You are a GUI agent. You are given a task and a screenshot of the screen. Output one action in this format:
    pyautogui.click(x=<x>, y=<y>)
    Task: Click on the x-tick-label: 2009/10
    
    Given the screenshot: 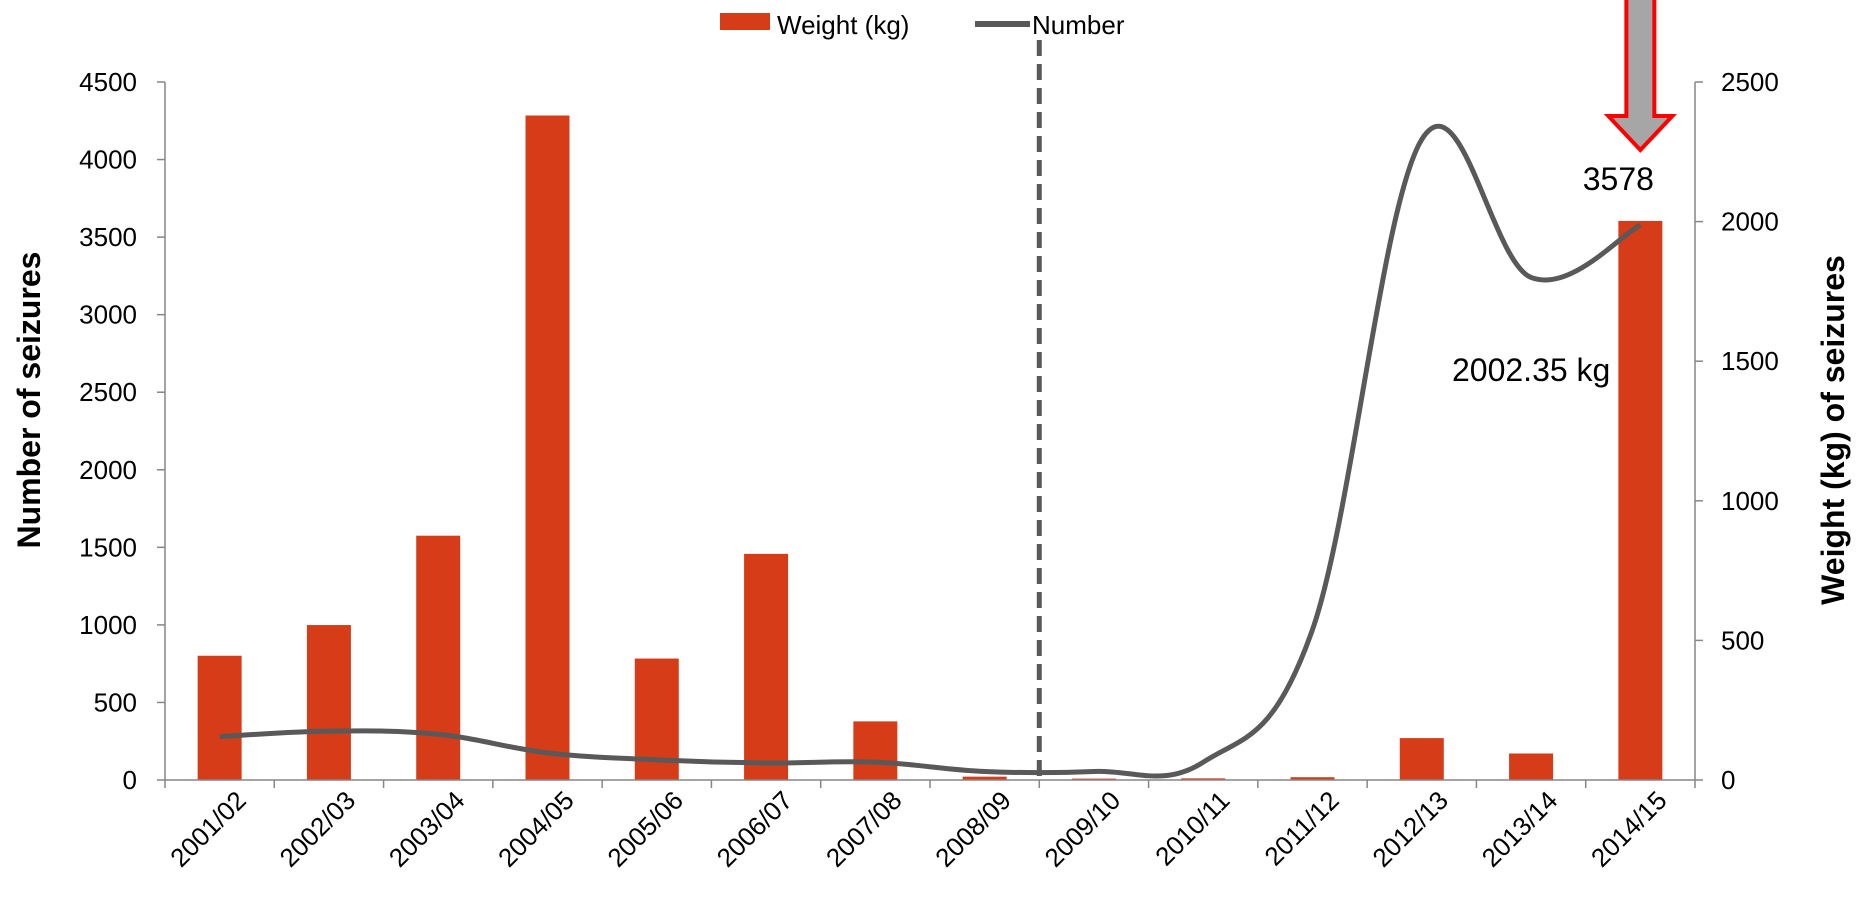 What is the action you would take?
    pyautogui.click(x=1083, y=829)
    